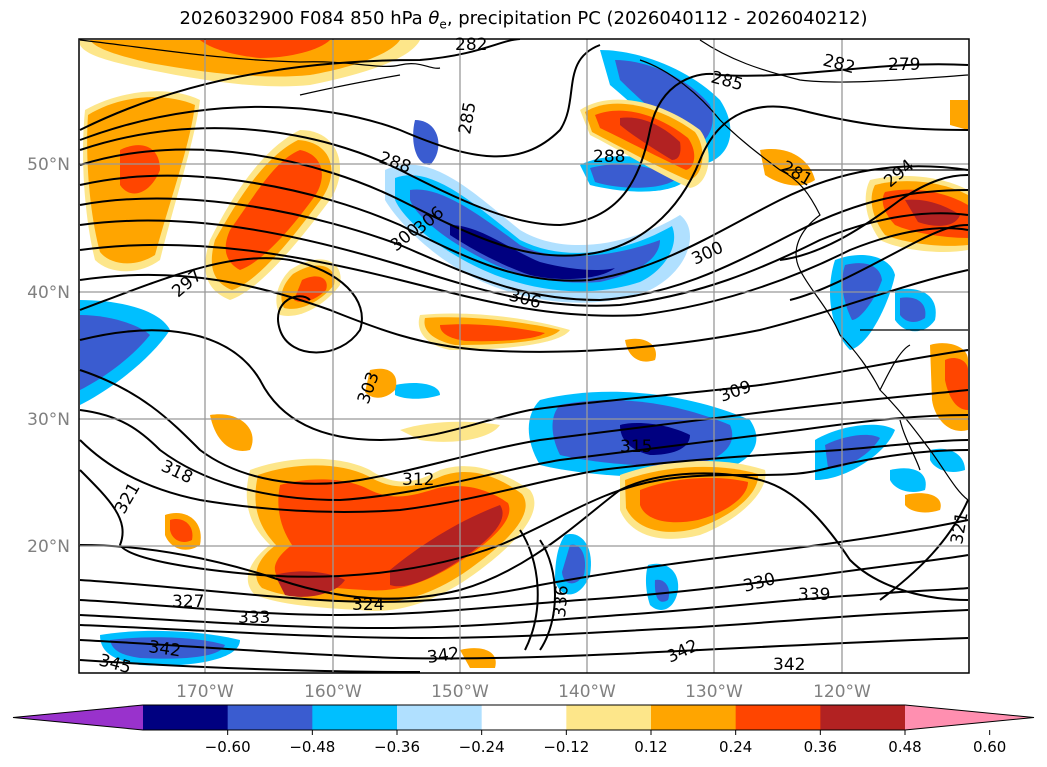  Describe the element at coordinates (482, 747) in the screenshot. I see `colorbar-tick-label: −0.24` at that location.